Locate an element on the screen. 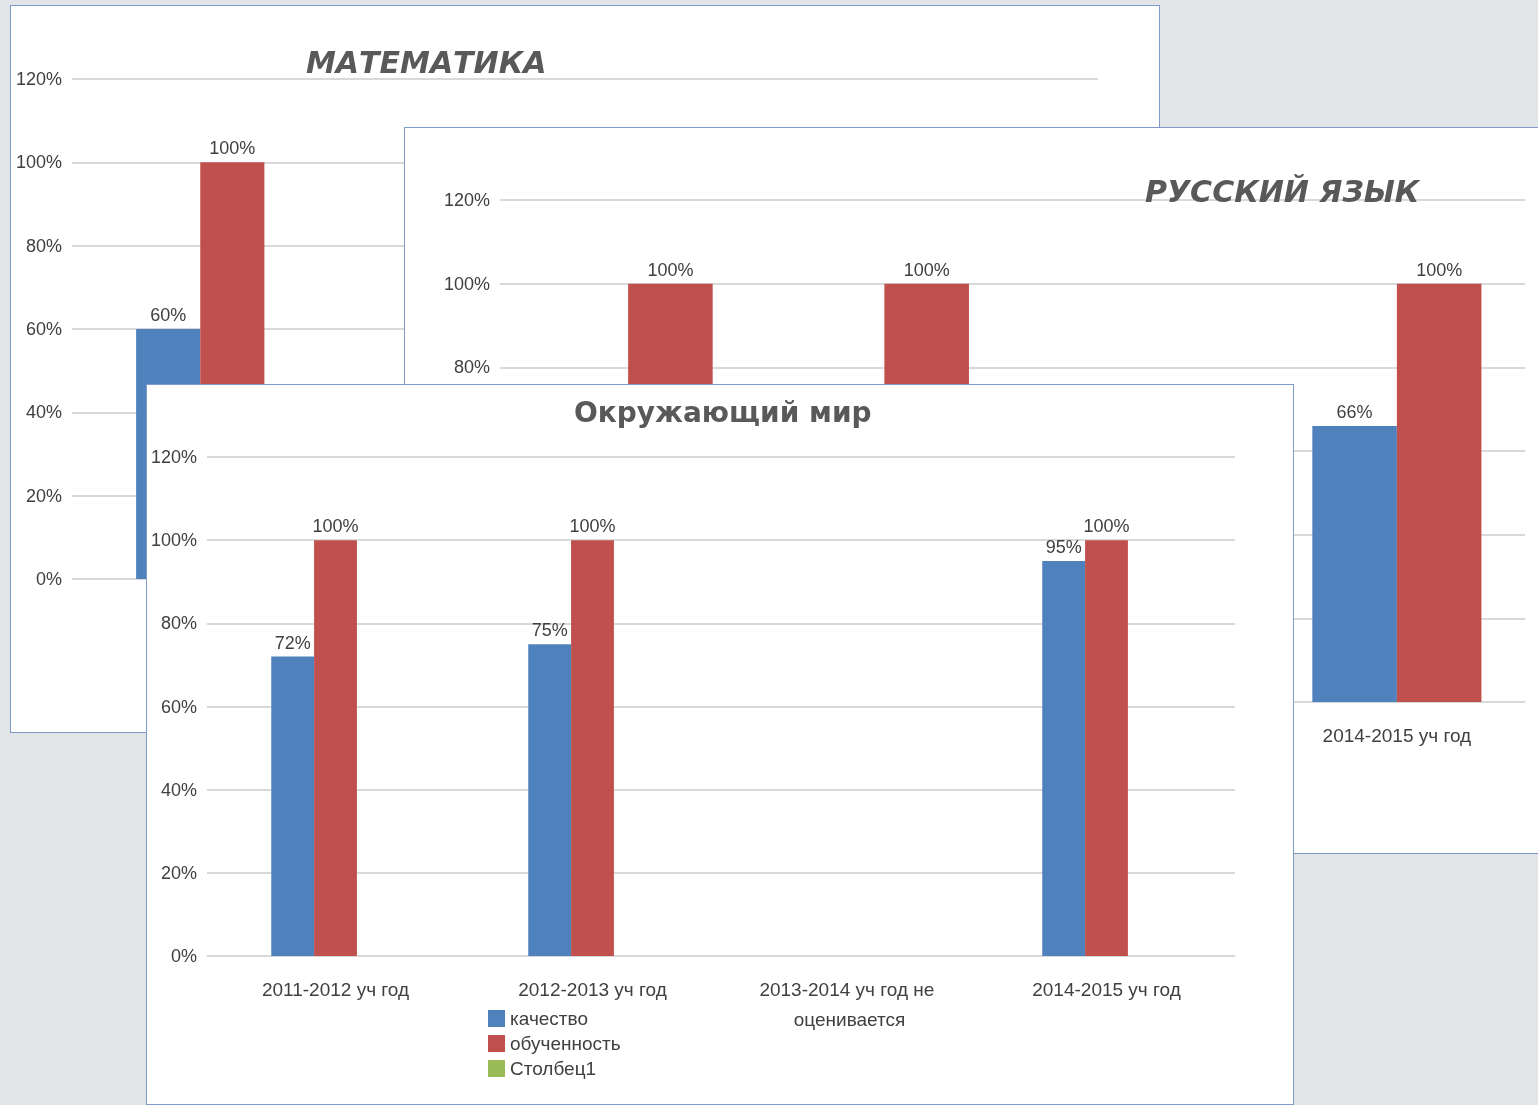  legend-label: качество is located at coordinates (549, 1018).